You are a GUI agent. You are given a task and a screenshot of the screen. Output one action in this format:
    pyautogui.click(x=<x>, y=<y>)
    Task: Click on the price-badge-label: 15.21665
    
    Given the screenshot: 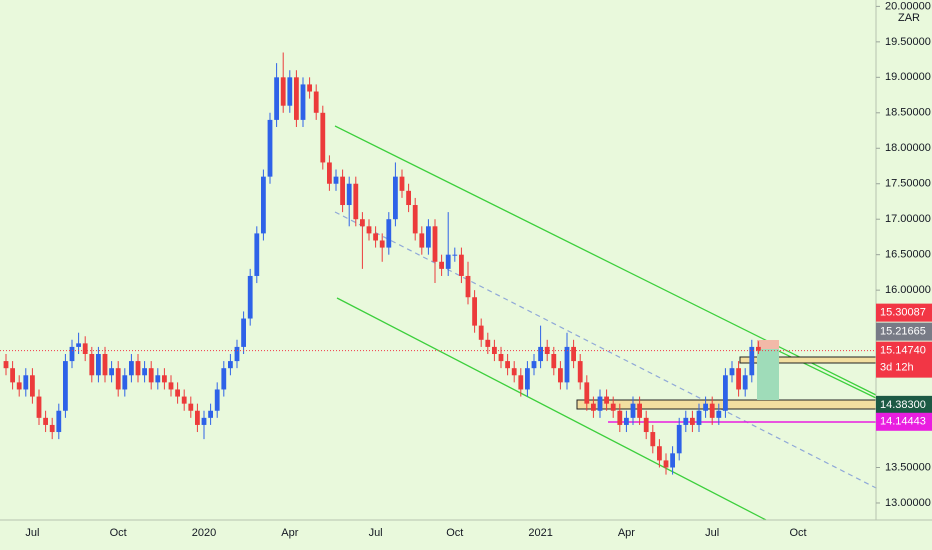 What is the action you would take?
    pyautogui.click(x=903, y=332)
    